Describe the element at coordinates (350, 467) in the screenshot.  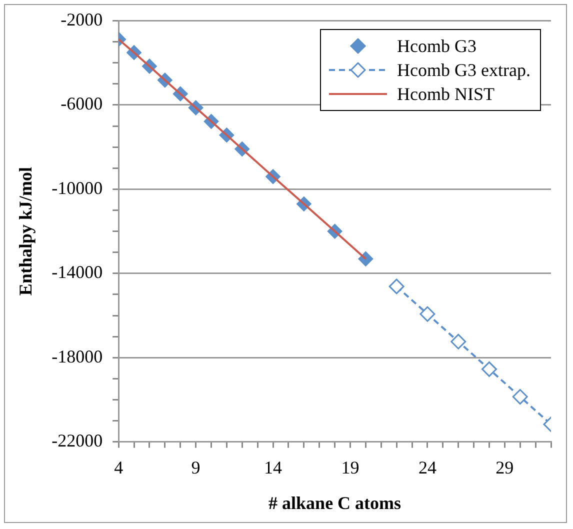
I see `x-tick-label: 19` at that location.